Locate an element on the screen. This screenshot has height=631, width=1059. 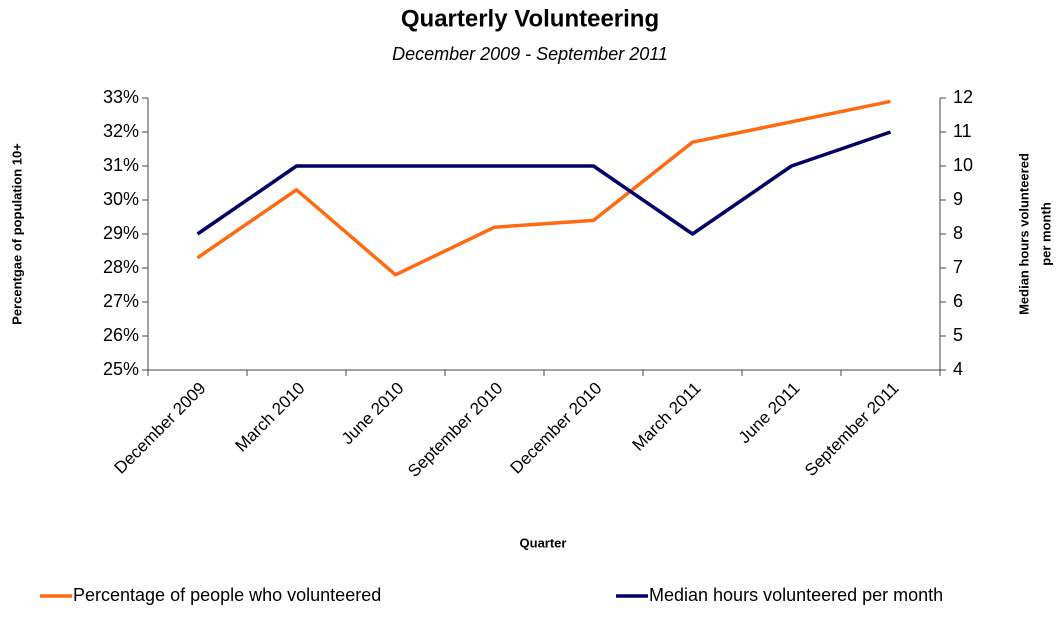
y-tick-label: 30% is located at coordinates (121, 199).